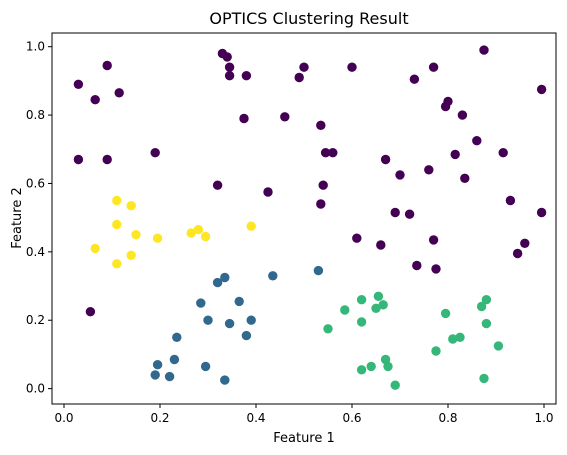 This screenshot has width=567, height=455. What do you see at coordinates (63, 418) in the screenshot?
I see `x-tick-label: 0.0` at bounding box center [63, 418].